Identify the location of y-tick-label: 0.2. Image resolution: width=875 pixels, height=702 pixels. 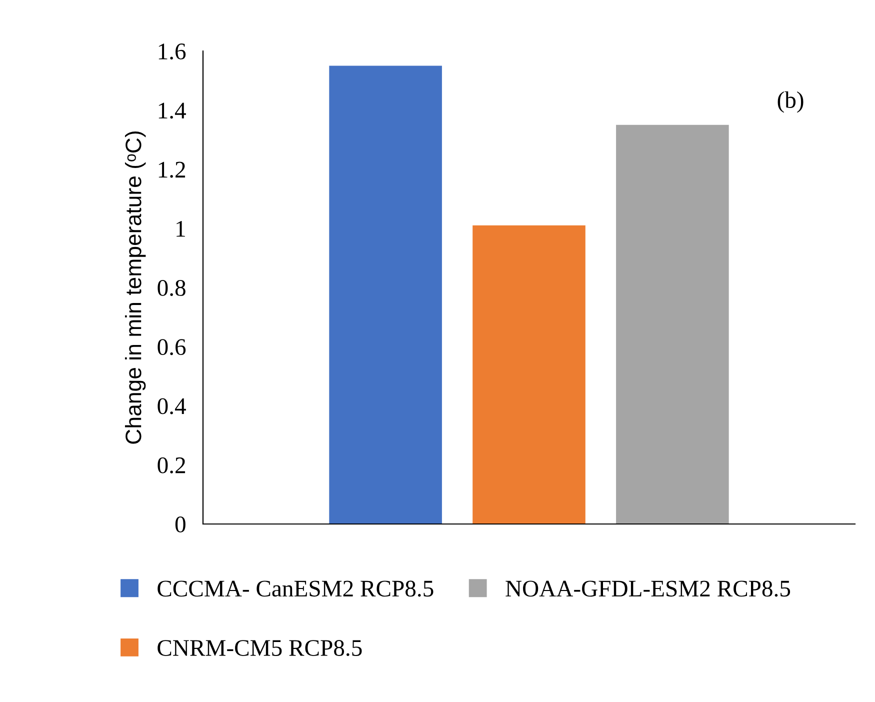
(172, 465).